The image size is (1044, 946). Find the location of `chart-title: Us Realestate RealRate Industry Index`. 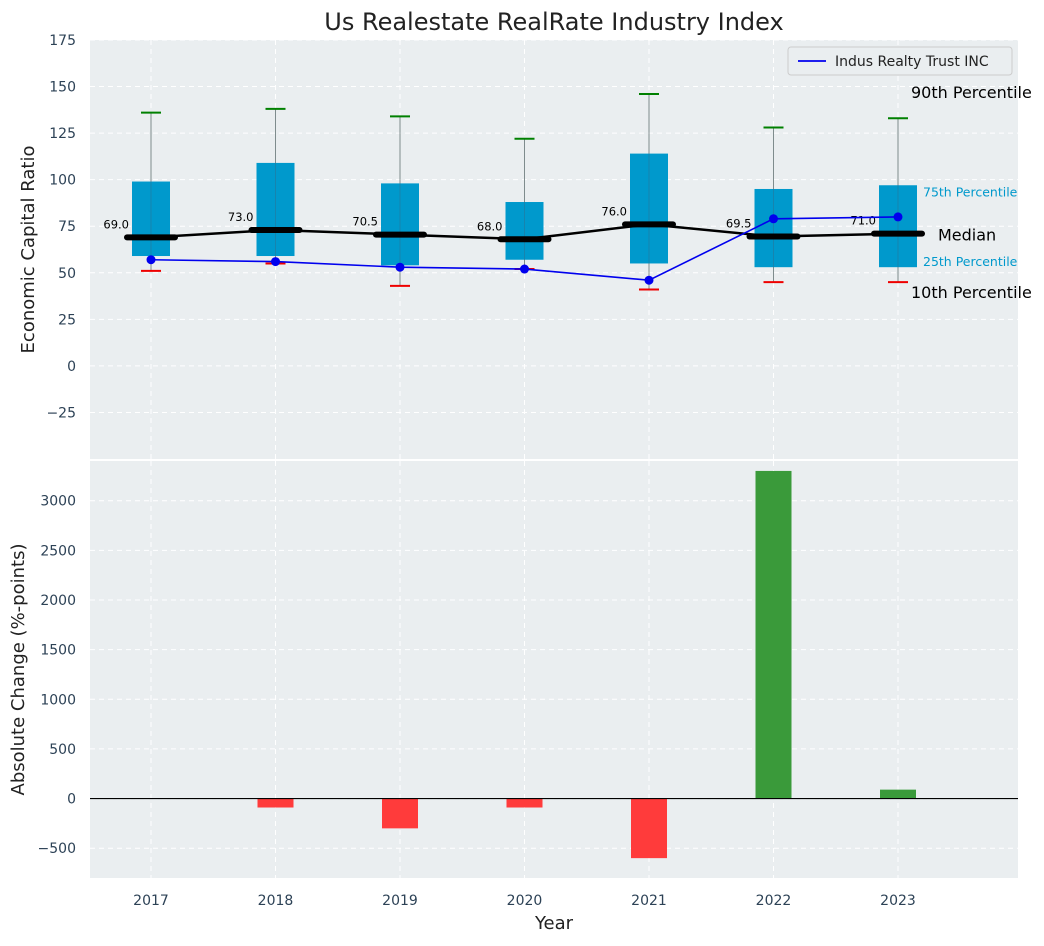

chart-title: Us Realestate RealRate Industry Index is located at coordinates (553, 22).